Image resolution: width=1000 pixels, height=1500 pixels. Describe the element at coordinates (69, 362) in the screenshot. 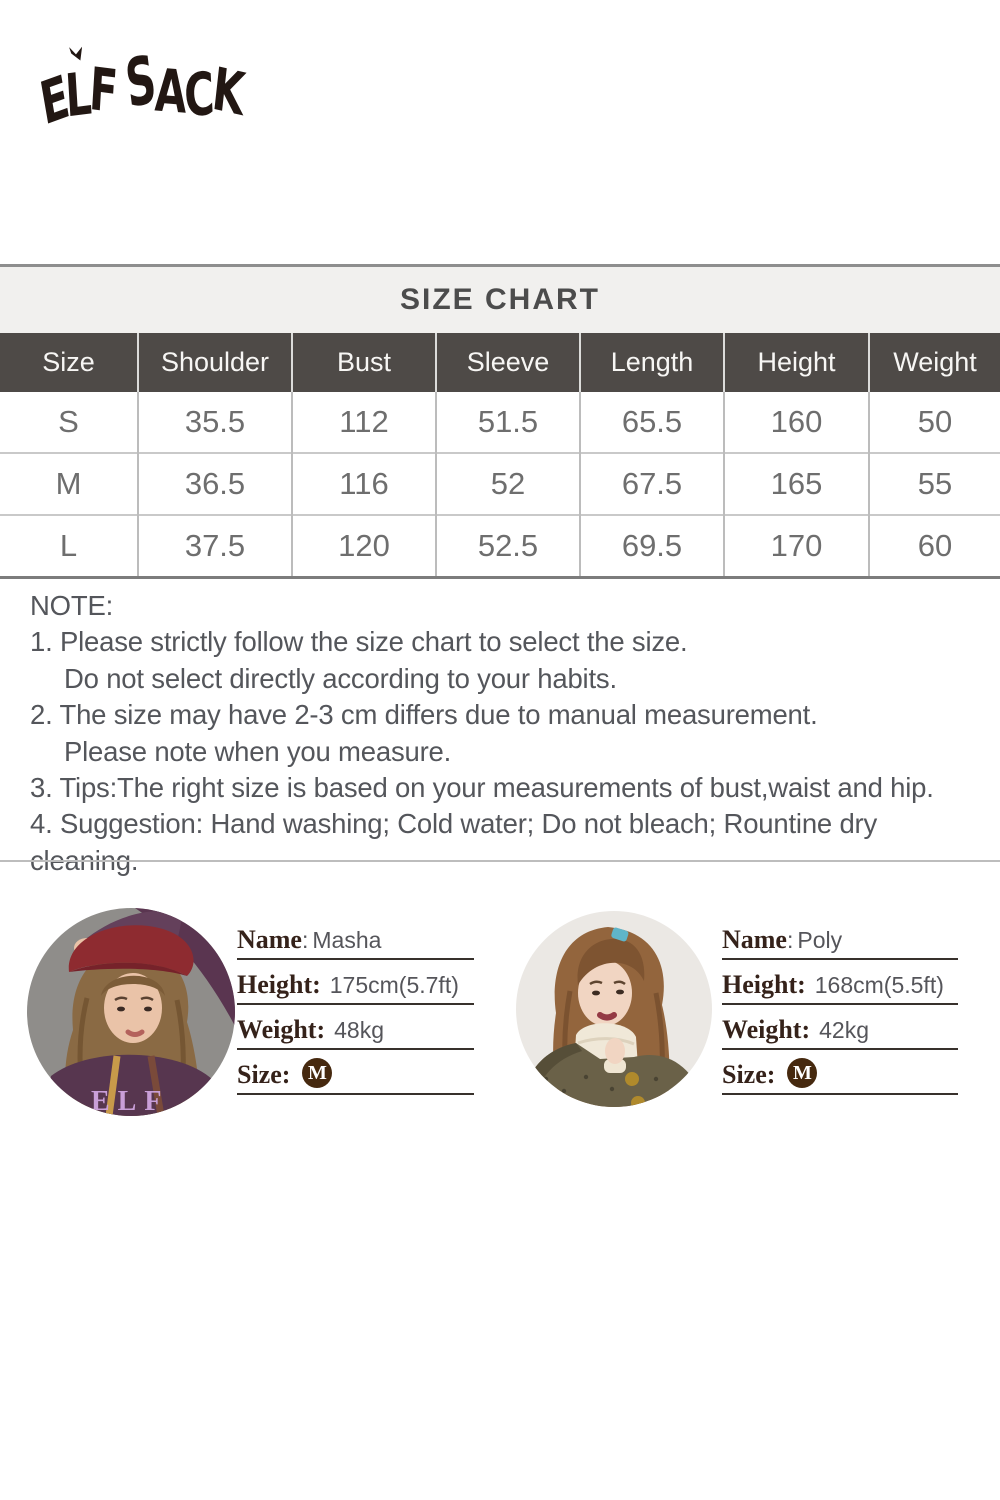

I see `column-header-size: Size` at that location.